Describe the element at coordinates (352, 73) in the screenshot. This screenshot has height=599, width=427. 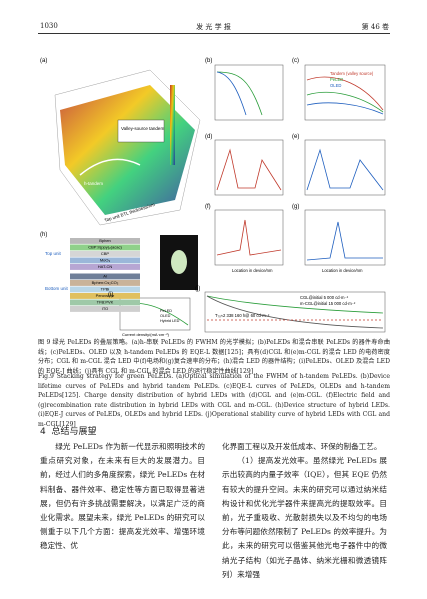
I see `legend-entry: Tandem (valley source)` at that location.